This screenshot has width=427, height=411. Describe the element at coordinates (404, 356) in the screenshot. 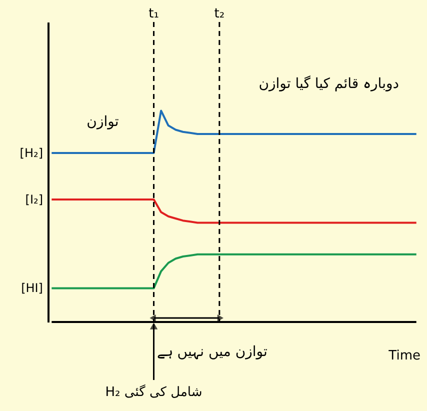

I see `x-axis-title: Time` at that location.